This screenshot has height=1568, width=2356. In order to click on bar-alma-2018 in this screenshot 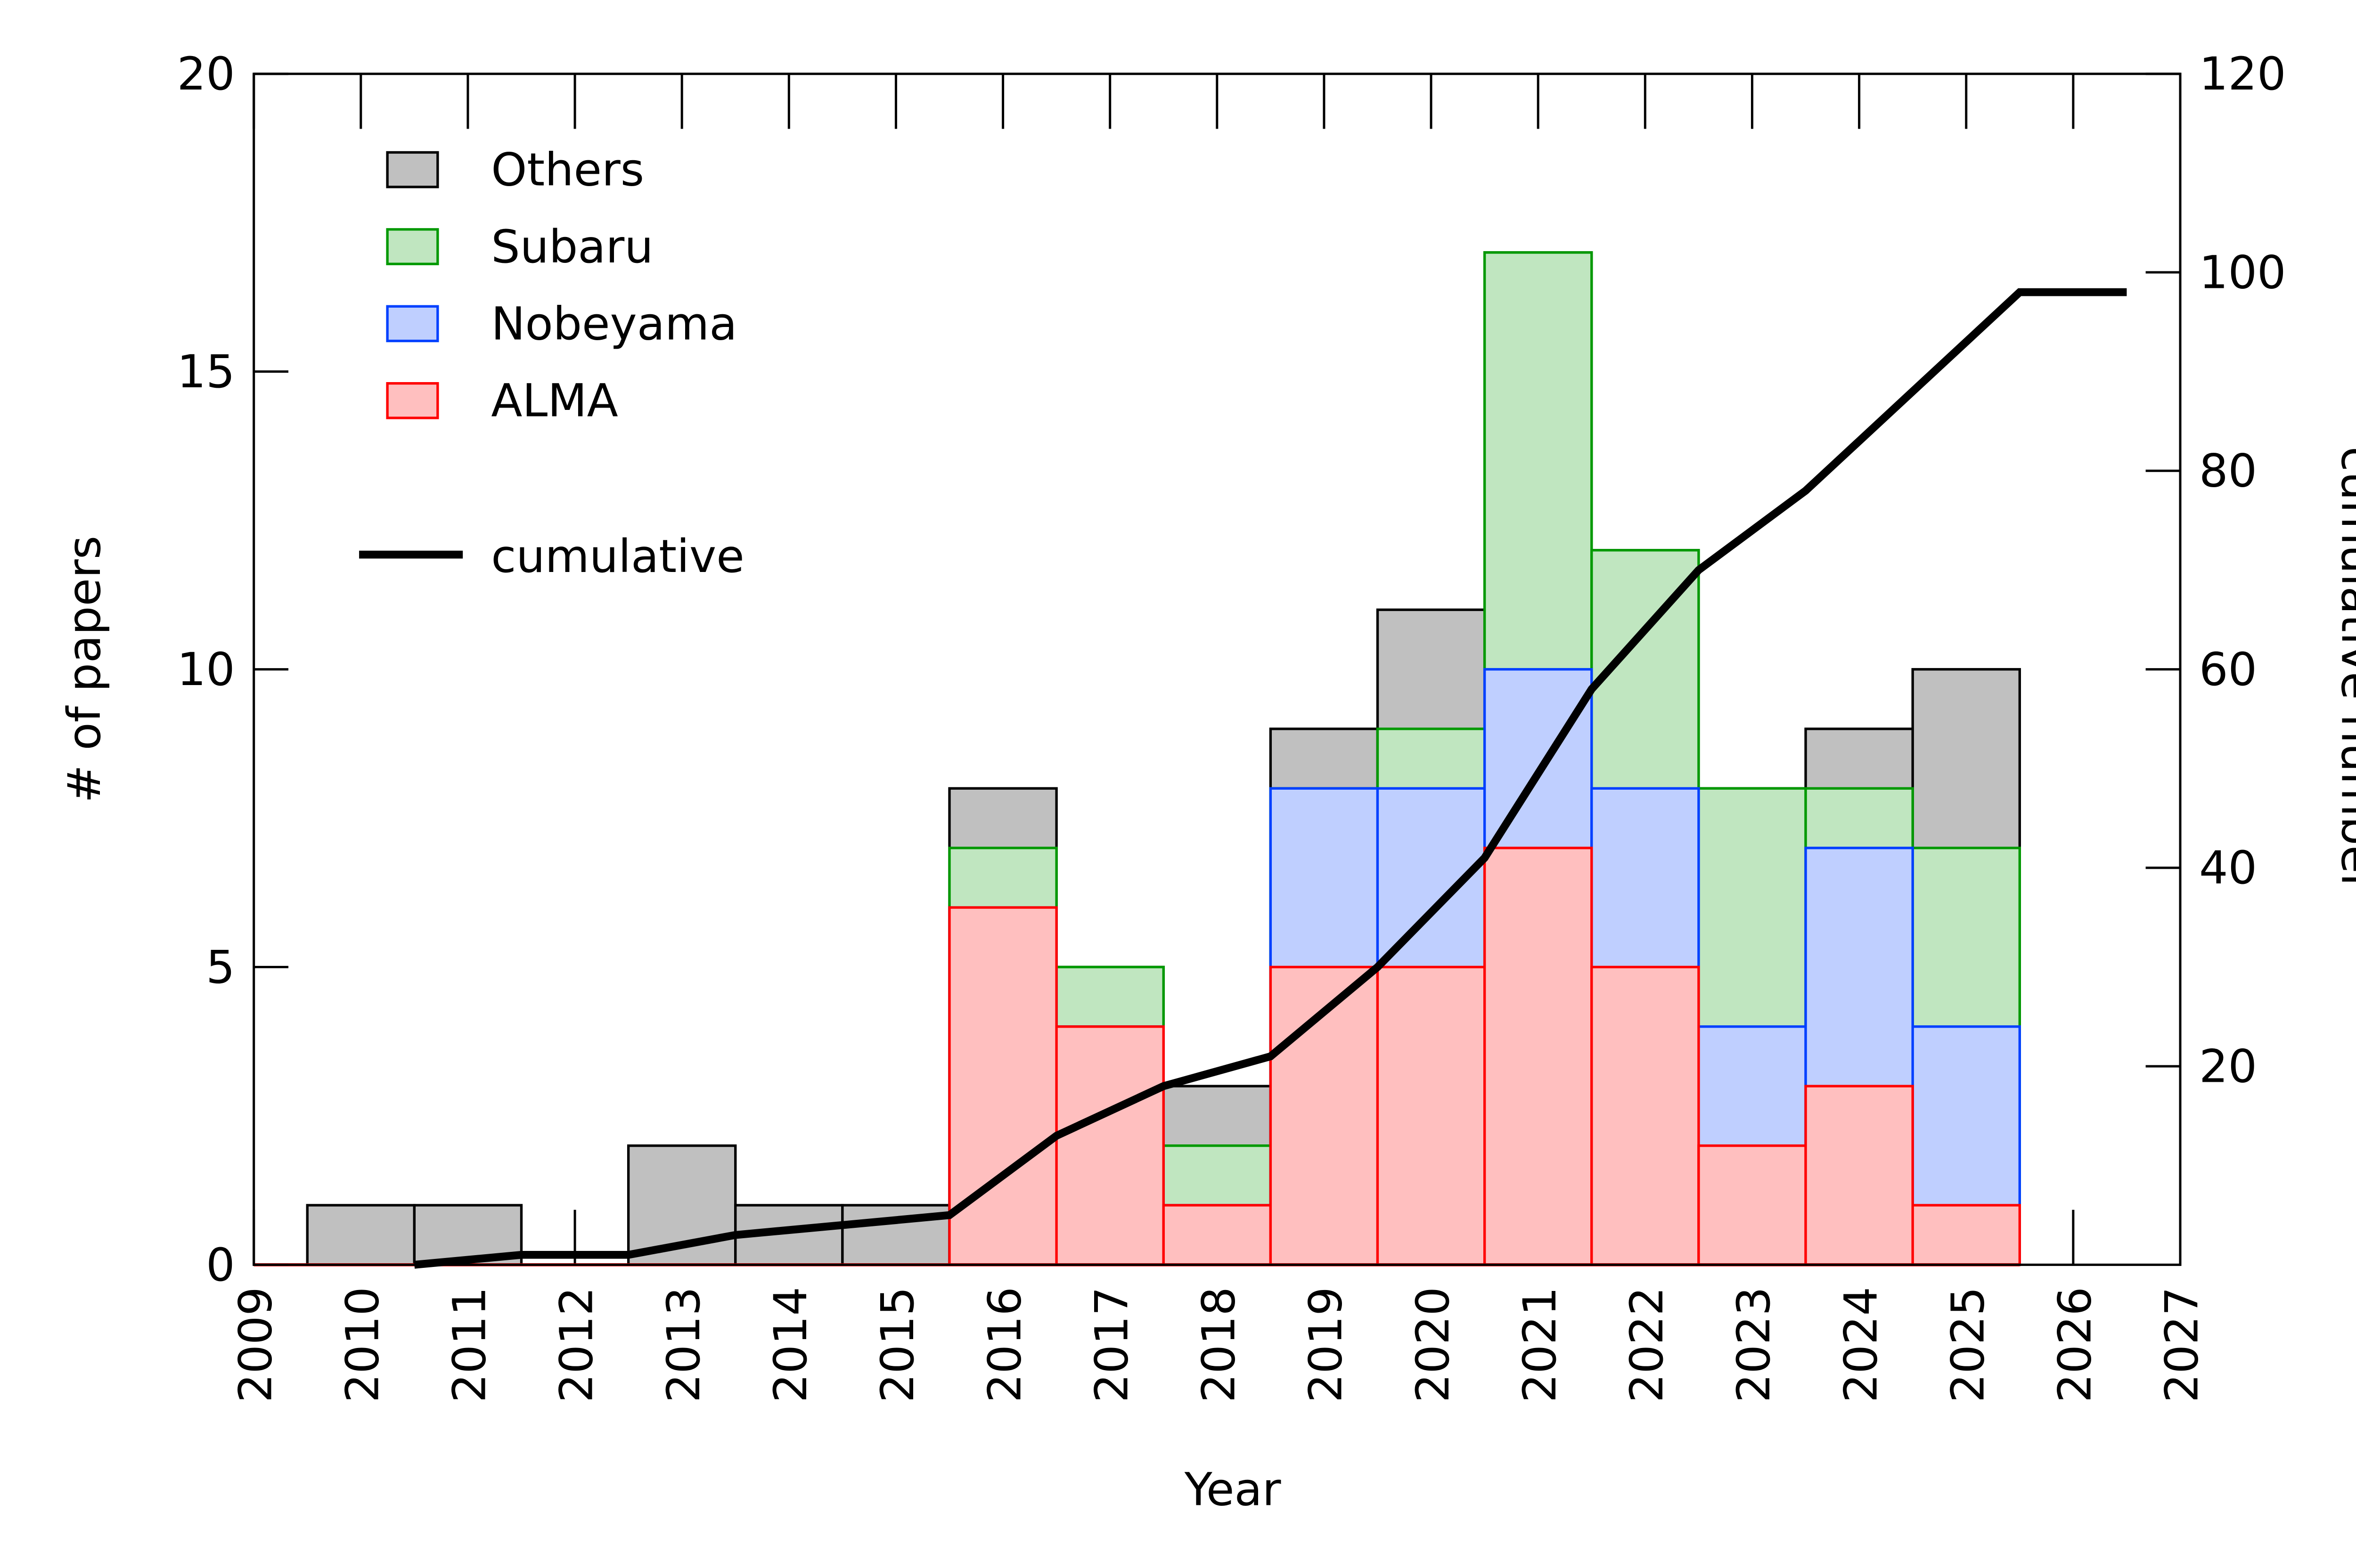, I will do `click(1217, 1235)`.